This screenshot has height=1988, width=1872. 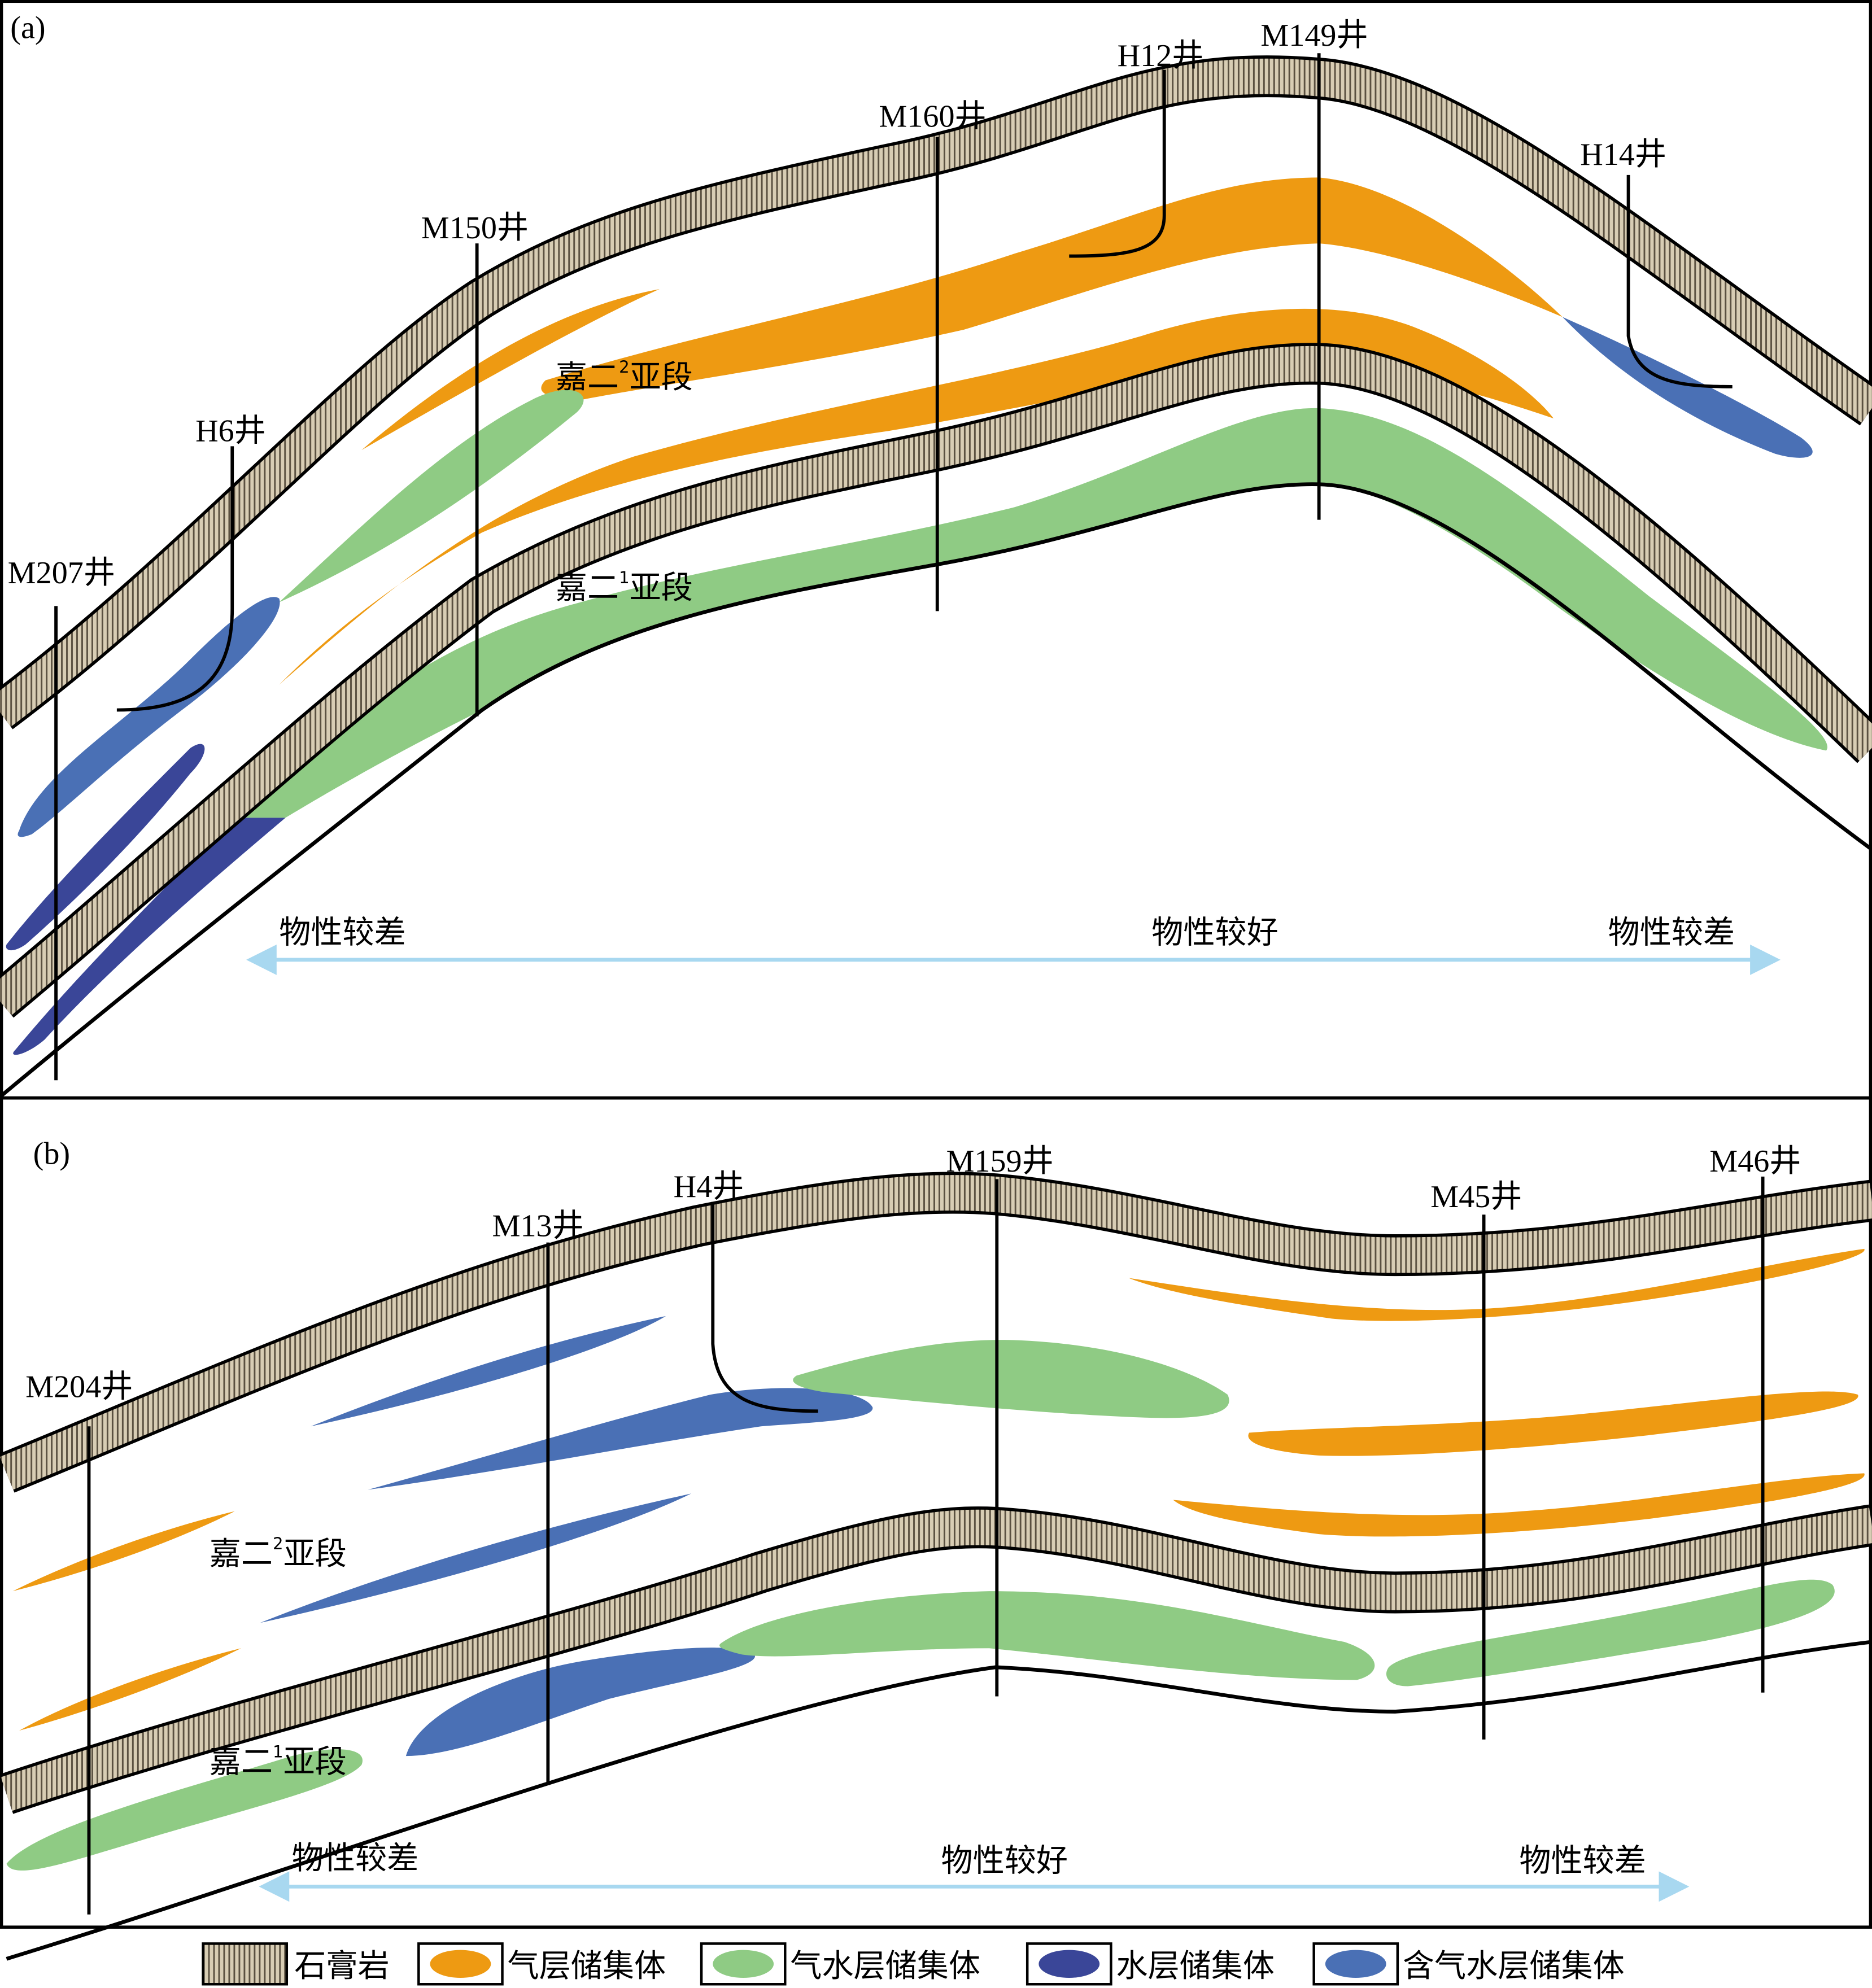 What do you see at coordinates (999, 1161) in the screenshot?
I see `well-label: M159井` at bounding box center [999, 1161].